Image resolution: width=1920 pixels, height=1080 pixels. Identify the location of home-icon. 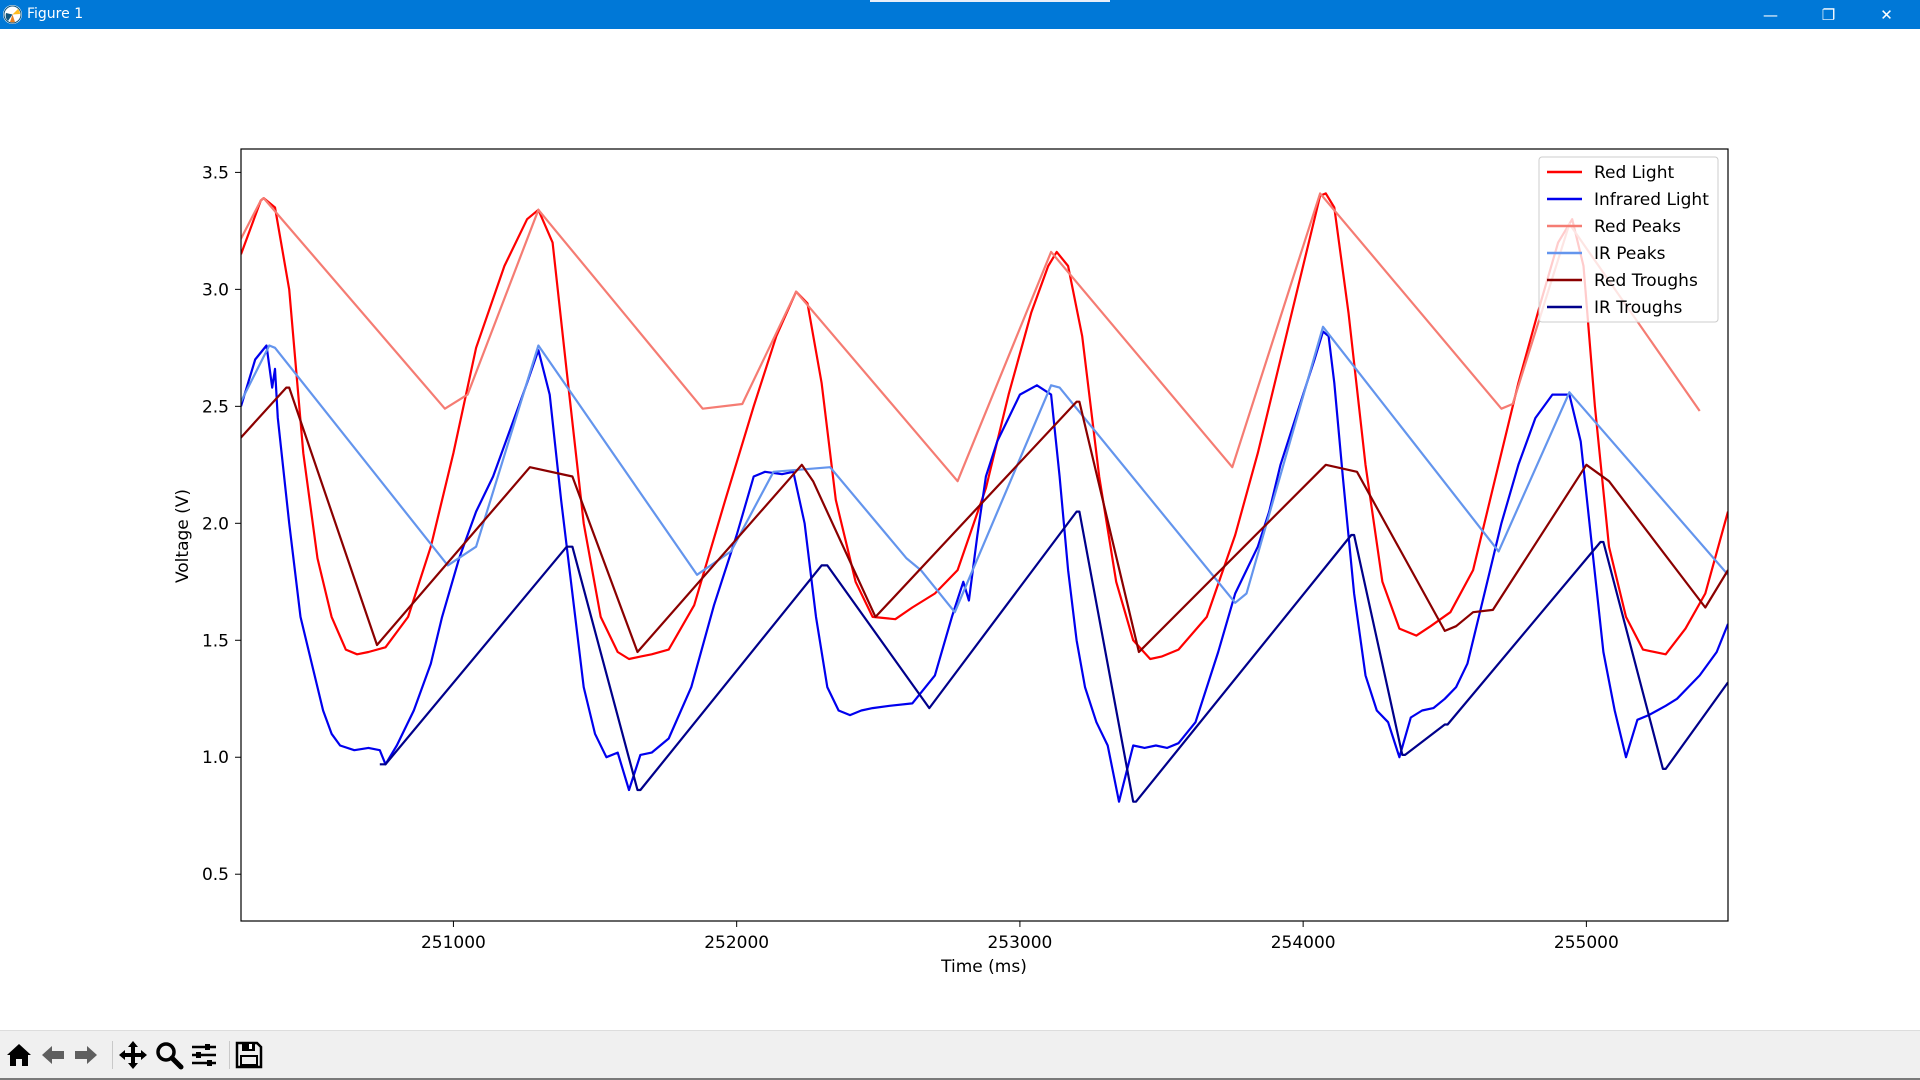
(19, 1055).